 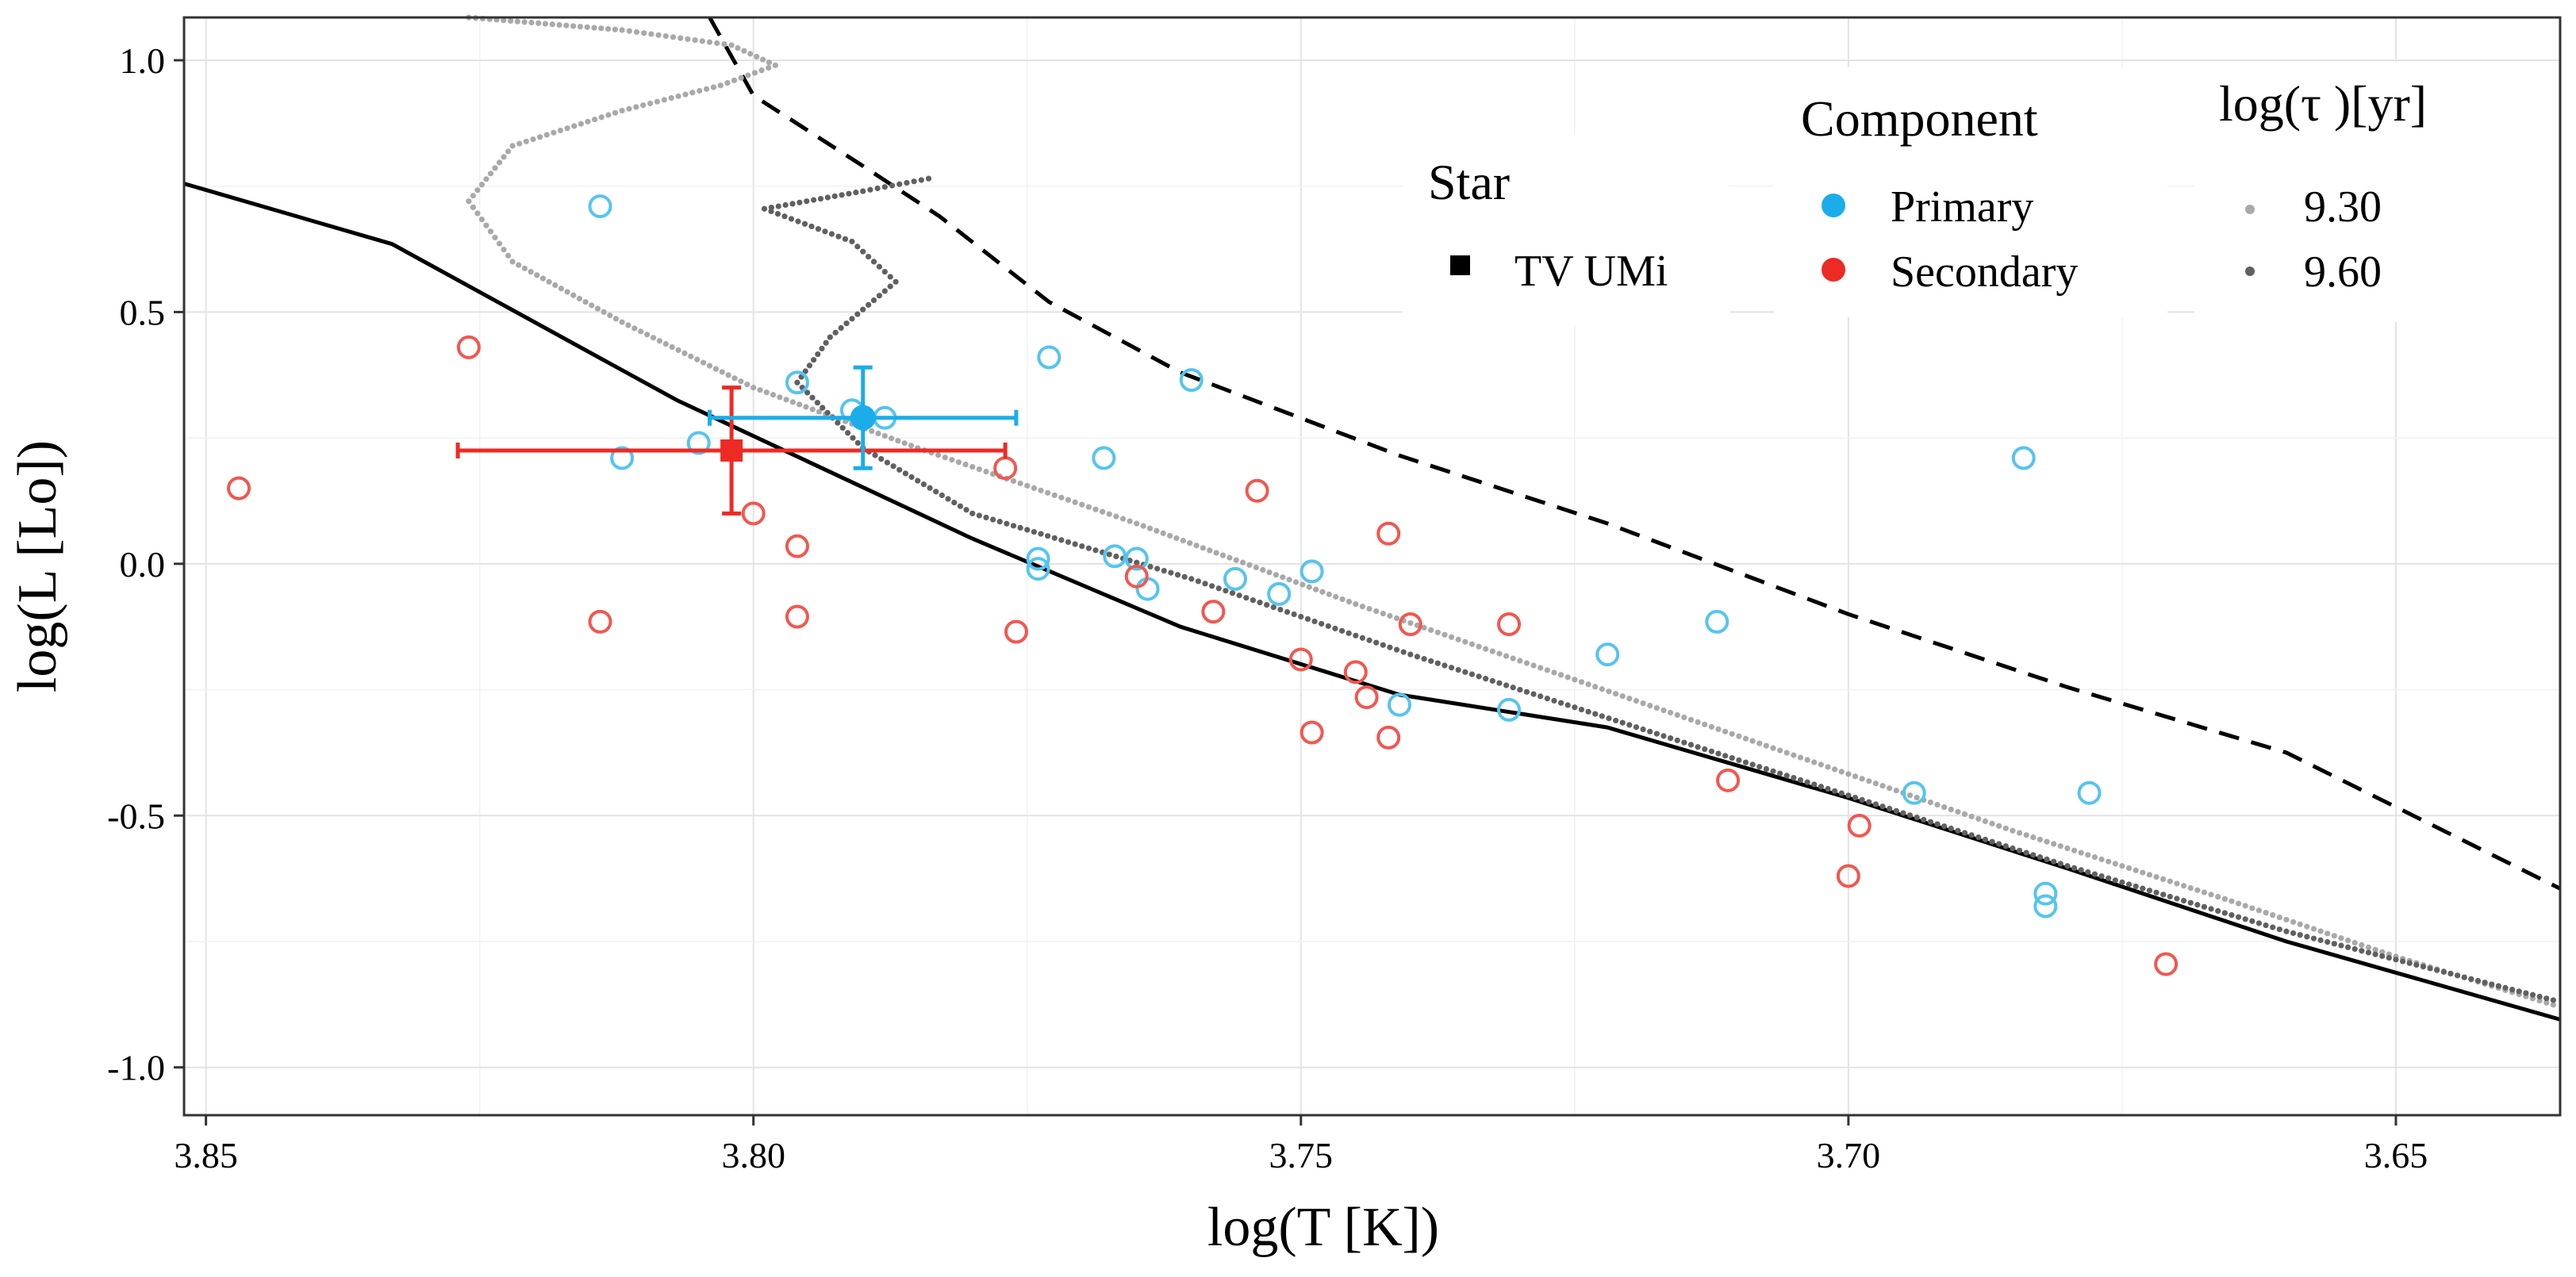 I want to click on legend-component-title: Component, so click(x=1919, y=118).